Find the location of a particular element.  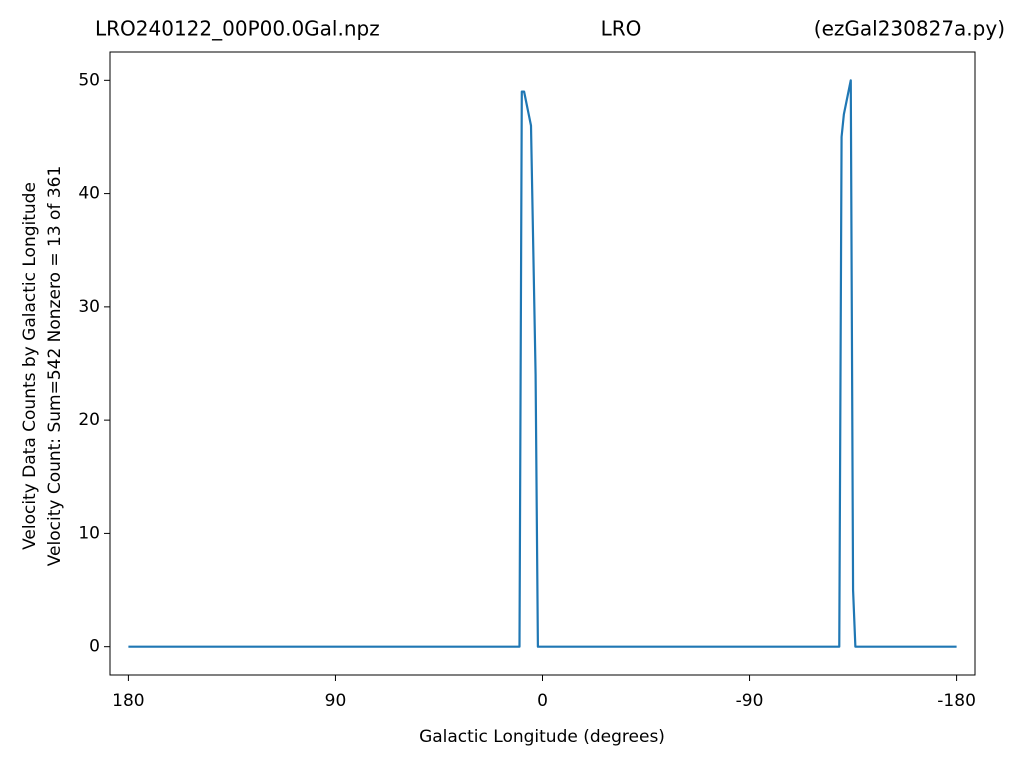

x-tick-label: -180 is located at coordinates (956, 701).